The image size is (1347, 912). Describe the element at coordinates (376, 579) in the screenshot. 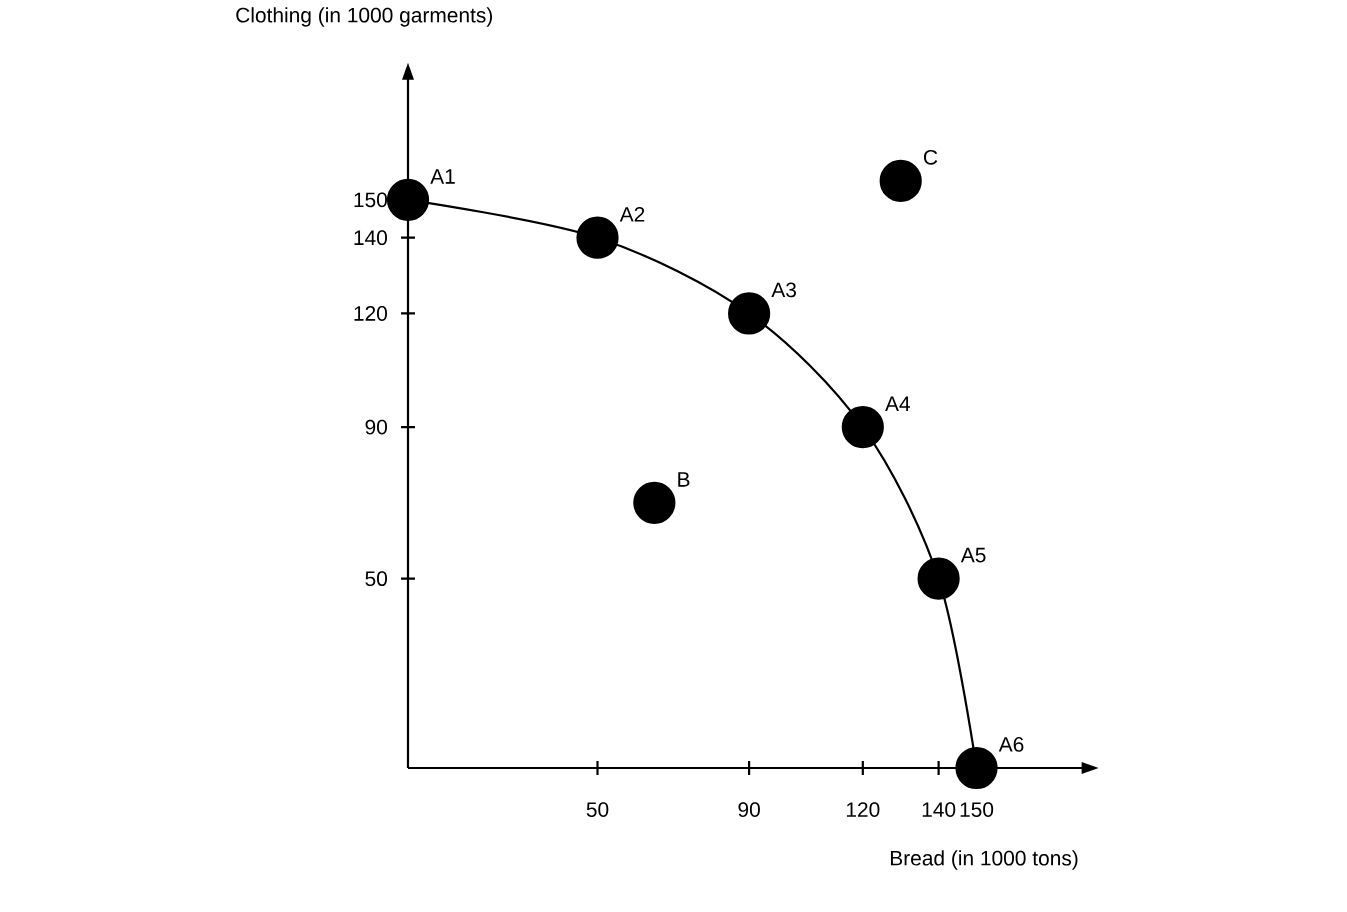

I see `y-tick-label: 50` at that location.